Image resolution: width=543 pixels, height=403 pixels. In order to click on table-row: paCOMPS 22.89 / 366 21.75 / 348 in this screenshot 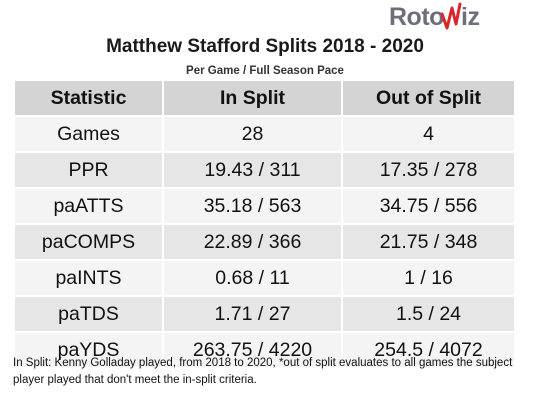, I will do `click(264, 243)`.